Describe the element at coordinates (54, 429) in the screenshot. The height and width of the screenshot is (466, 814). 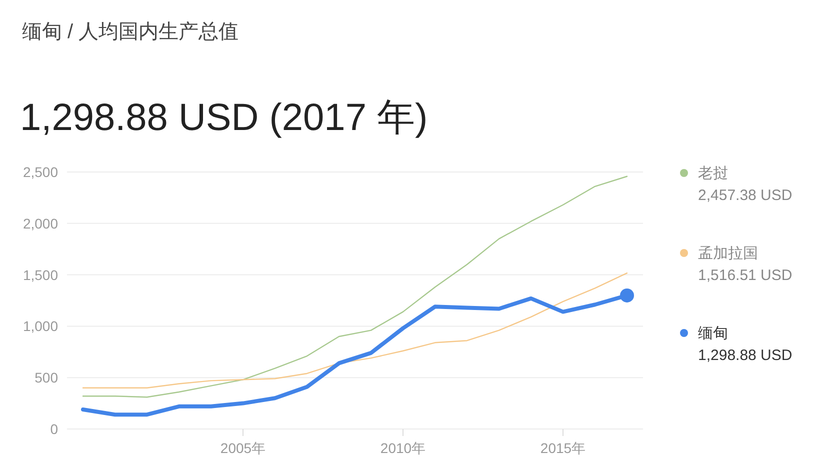
I see `y-tick-label: 0` at that location.